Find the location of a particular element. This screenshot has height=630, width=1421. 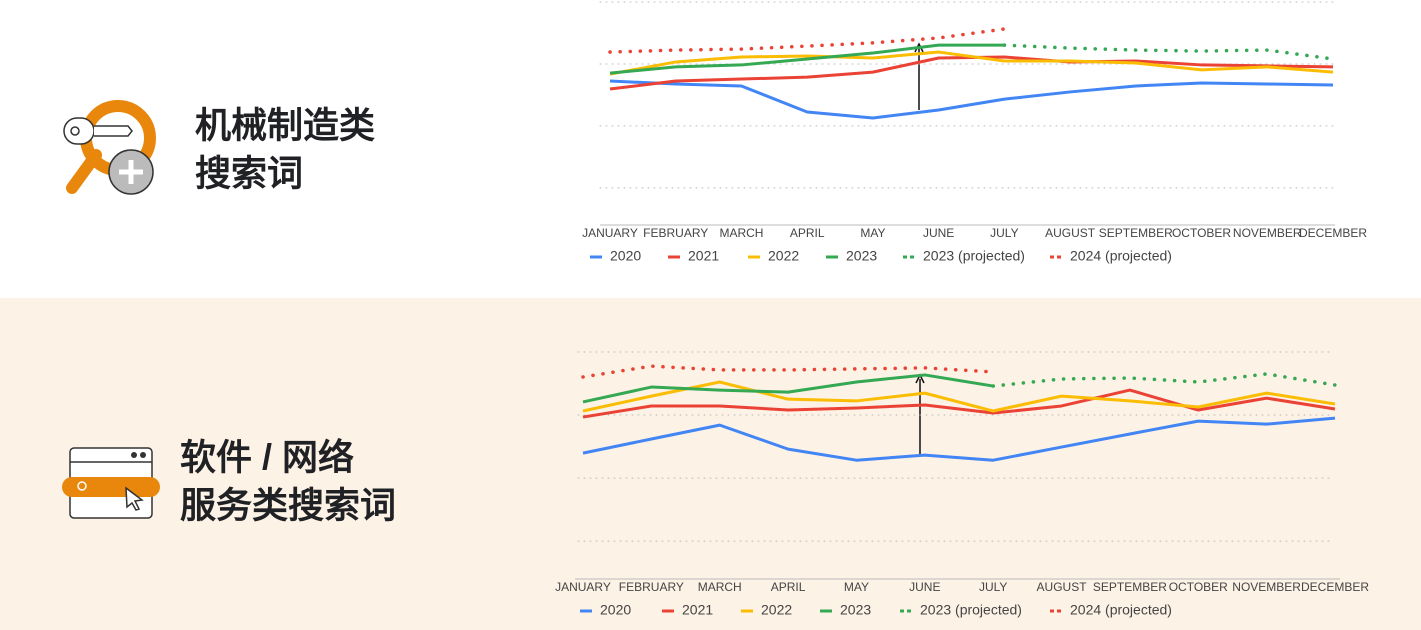

section-title: 服务类搜索词 is located at coordinates (288, 505).